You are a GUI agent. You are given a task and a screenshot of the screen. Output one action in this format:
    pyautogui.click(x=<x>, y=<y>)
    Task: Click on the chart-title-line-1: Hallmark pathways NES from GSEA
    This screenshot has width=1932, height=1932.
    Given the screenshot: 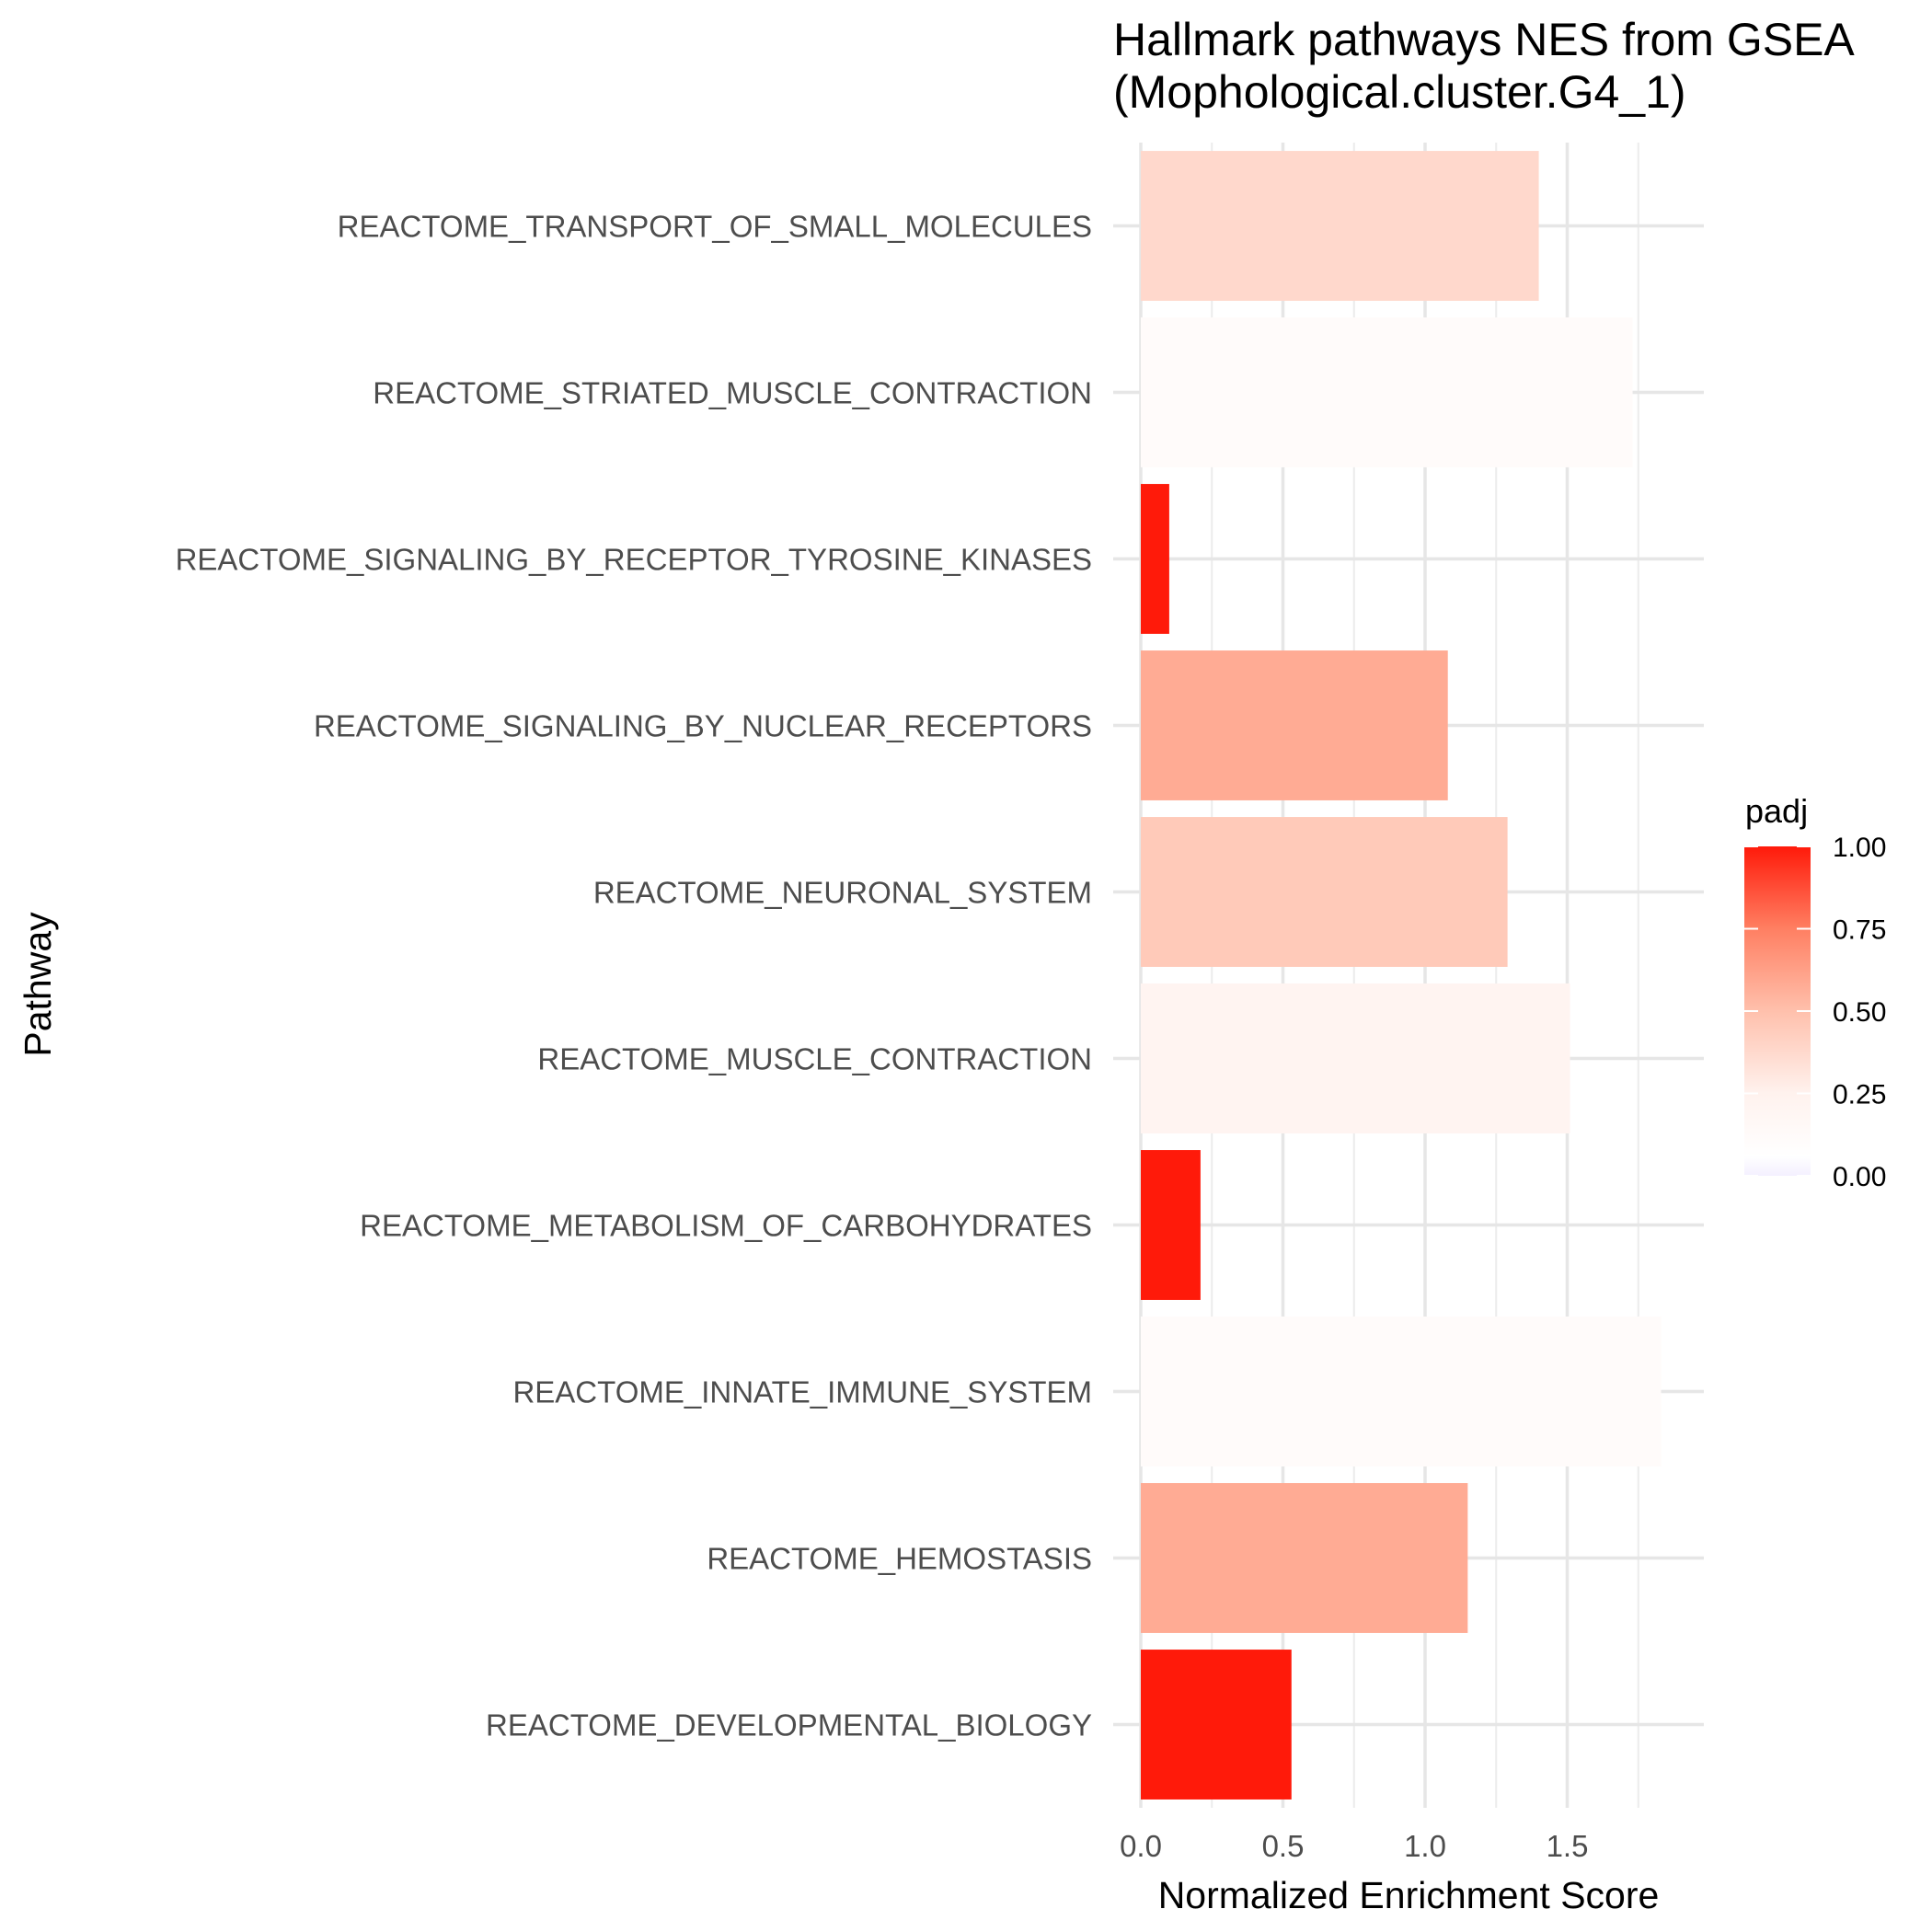 What is the action you would take?
    pyautogui.click(x=1484, y=39)
    